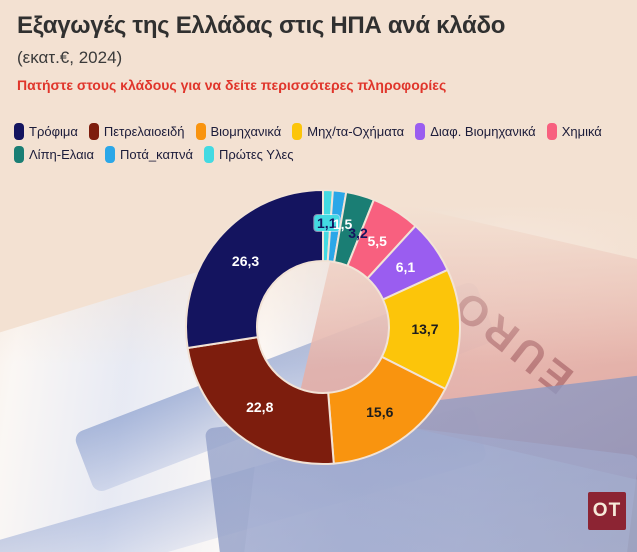 The height and width of the screenshot is (552, 637). What do you see at coordinates (200, 131) in the screenshot?
I see `legend-marker-viomichanika` at bounding box center [200, 131].